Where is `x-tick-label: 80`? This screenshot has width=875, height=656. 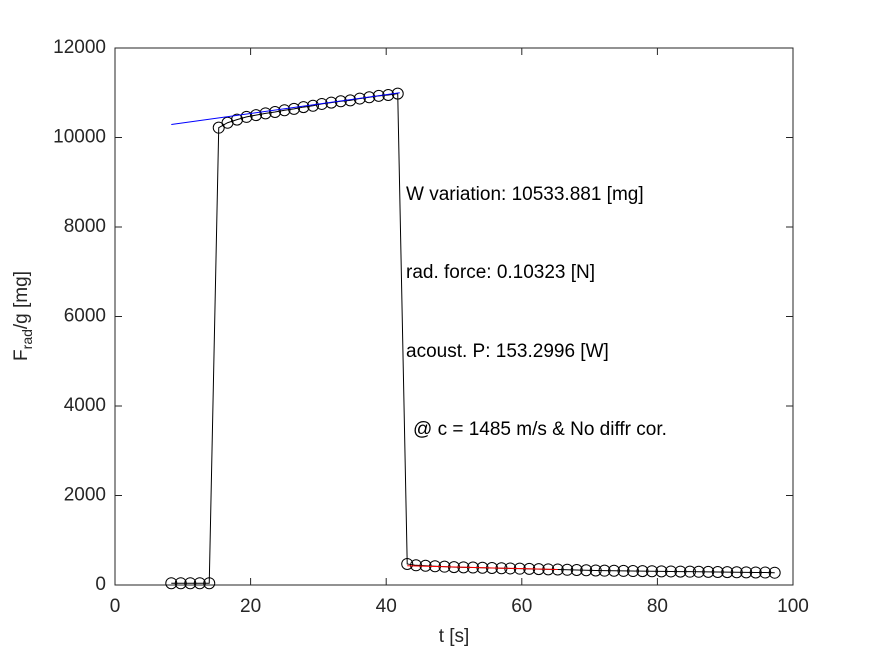 x-tick-label: 80 is located at coordinates (657, 606).